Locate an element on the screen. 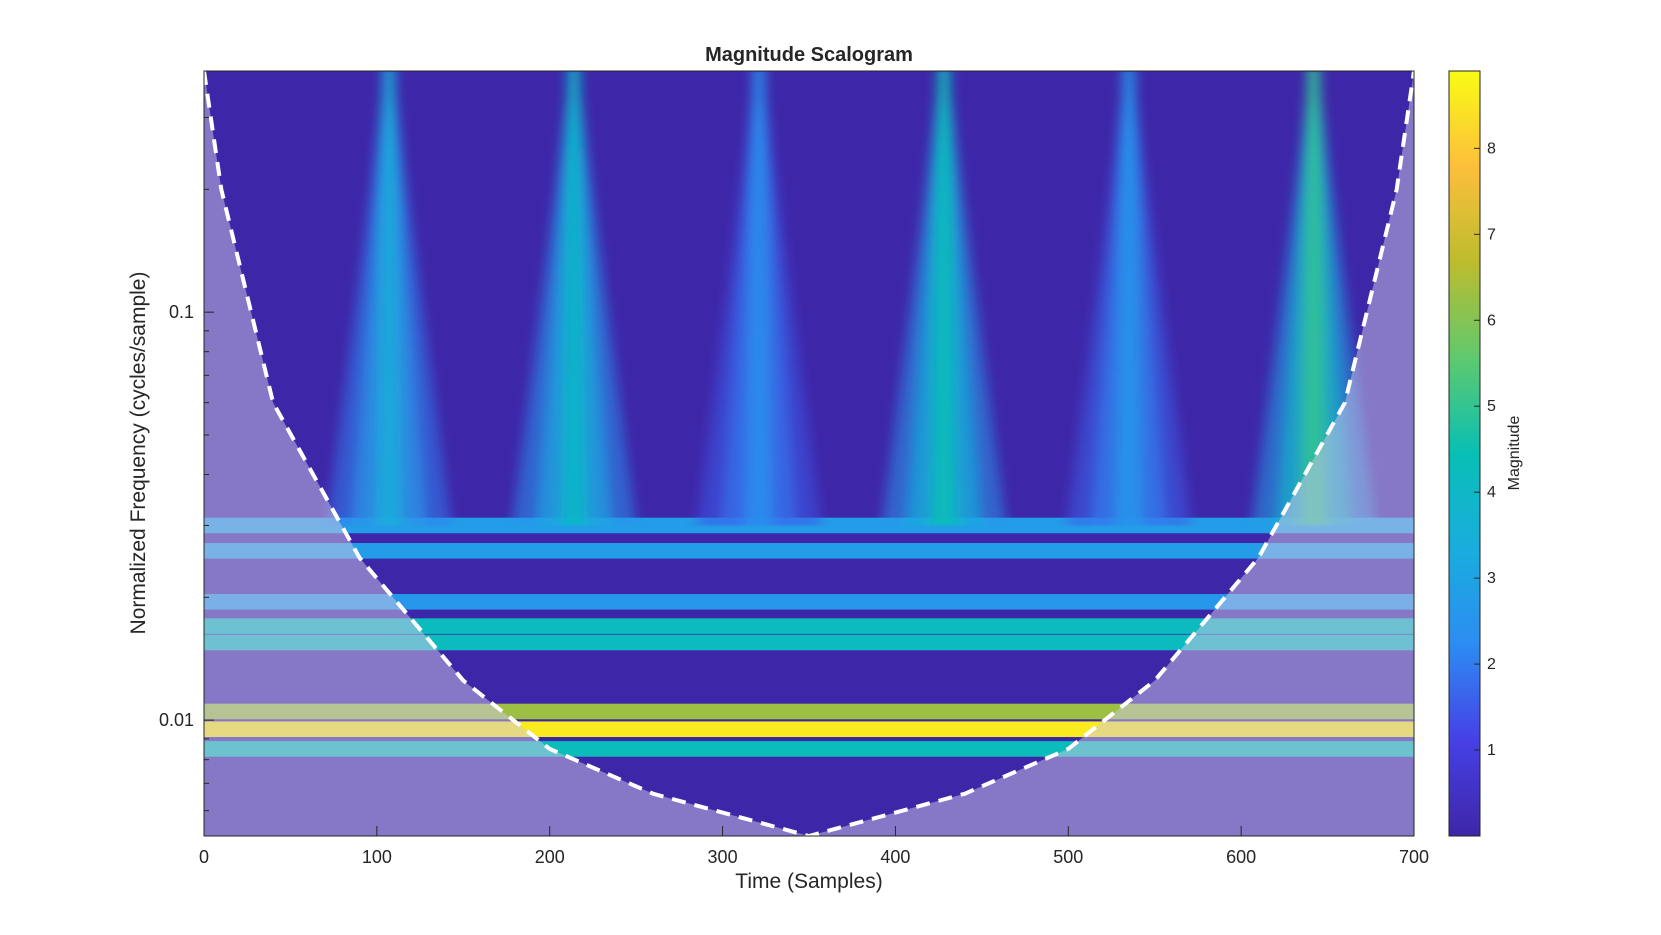 This screenshot has width=1661, height=935. colorbar-tick-label: 8 is located at coordinates (1491, 148).